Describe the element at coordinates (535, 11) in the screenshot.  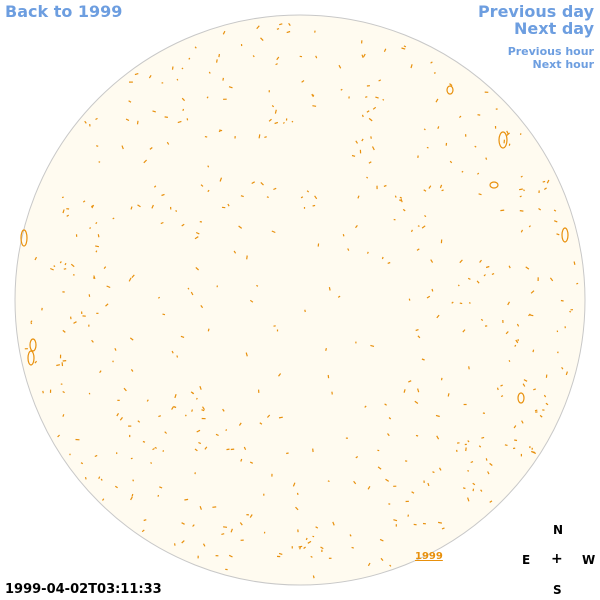
I see `previous-day-link: Previous day` at that location.